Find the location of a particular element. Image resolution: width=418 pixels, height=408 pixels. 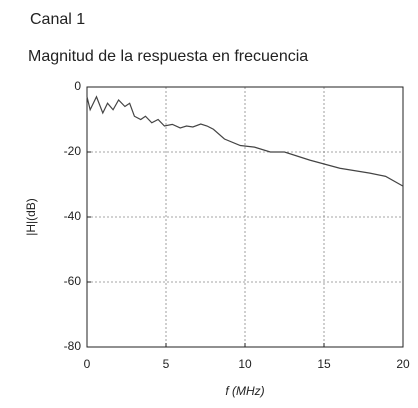

chart-title: Canal 1 is located at coordinates (57, 19).